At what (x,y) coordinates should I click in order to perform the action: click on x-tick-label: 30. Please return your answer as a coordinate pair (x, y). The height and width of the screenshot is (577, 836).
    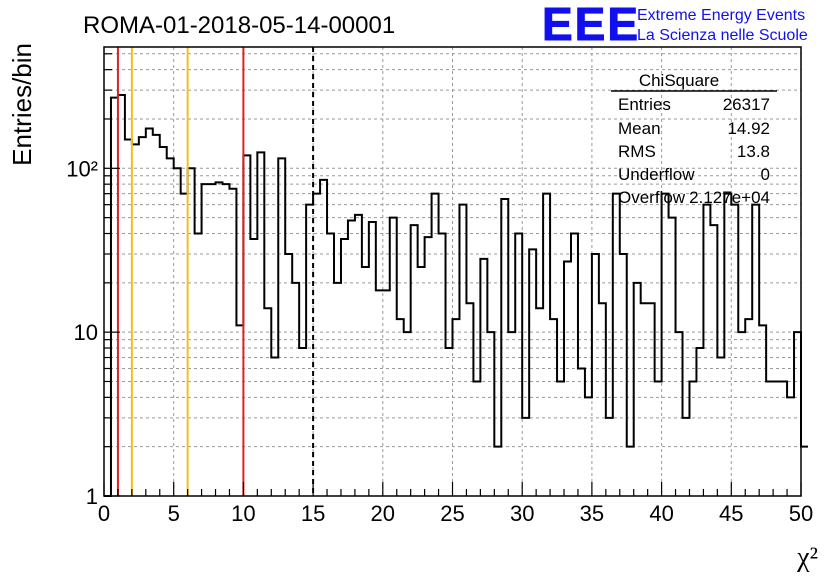
    Looking at the image, I should click on (522, 513).